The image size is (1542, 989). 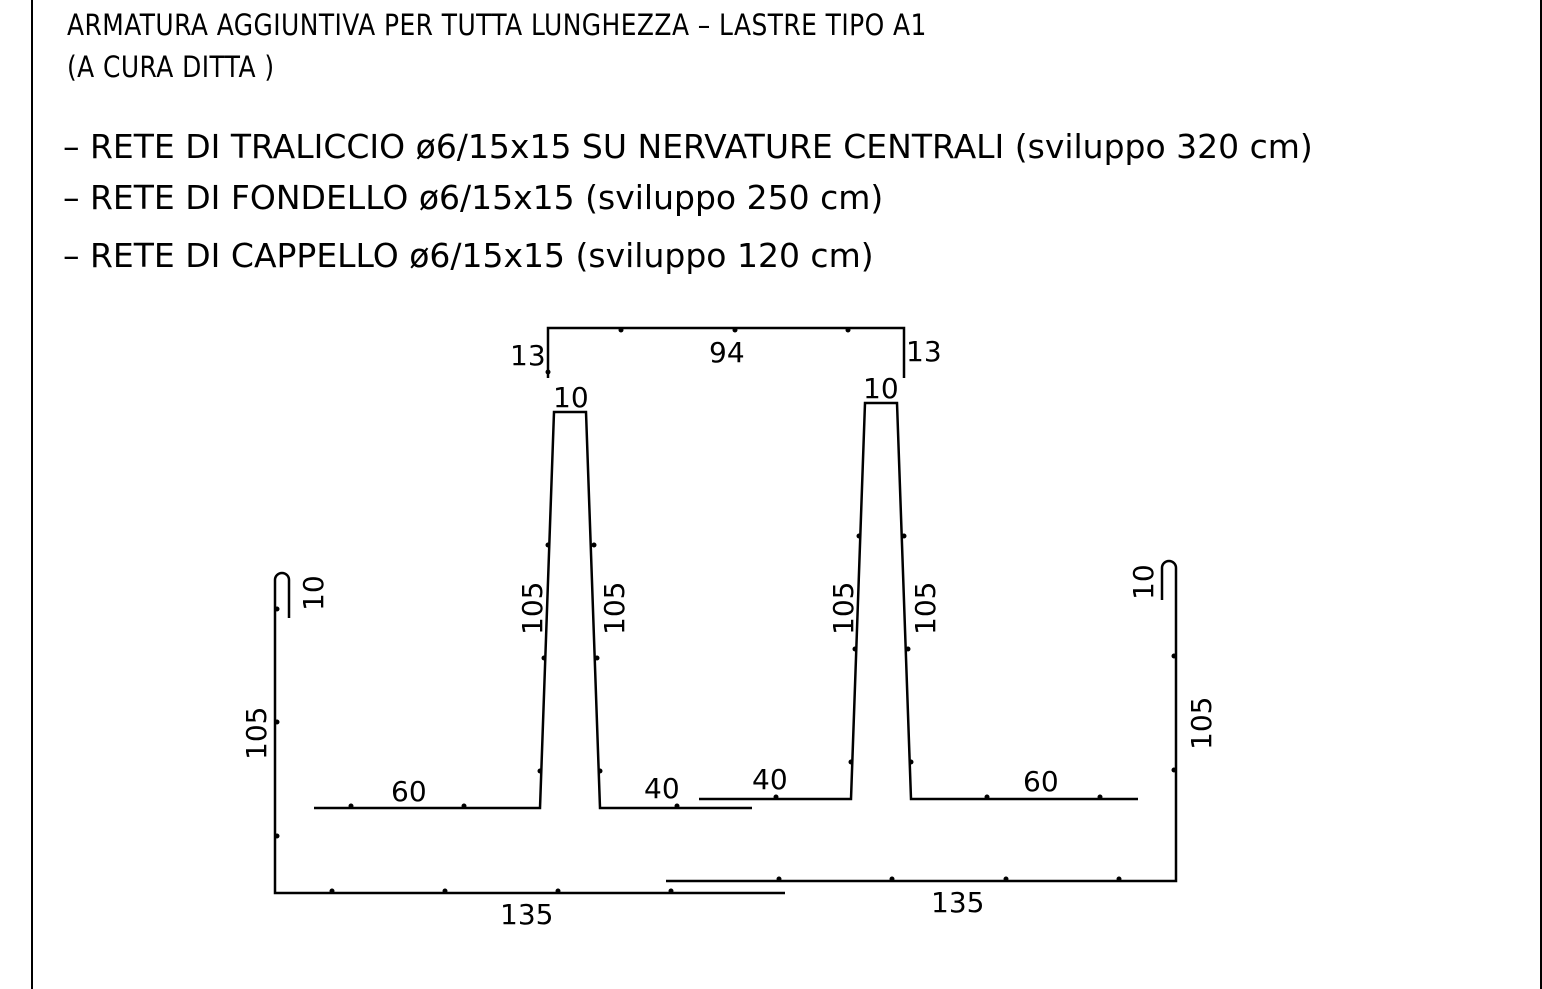 I want to click on drawing-subtitle: (A CURA DITTA ), so click(x=171, y=67).